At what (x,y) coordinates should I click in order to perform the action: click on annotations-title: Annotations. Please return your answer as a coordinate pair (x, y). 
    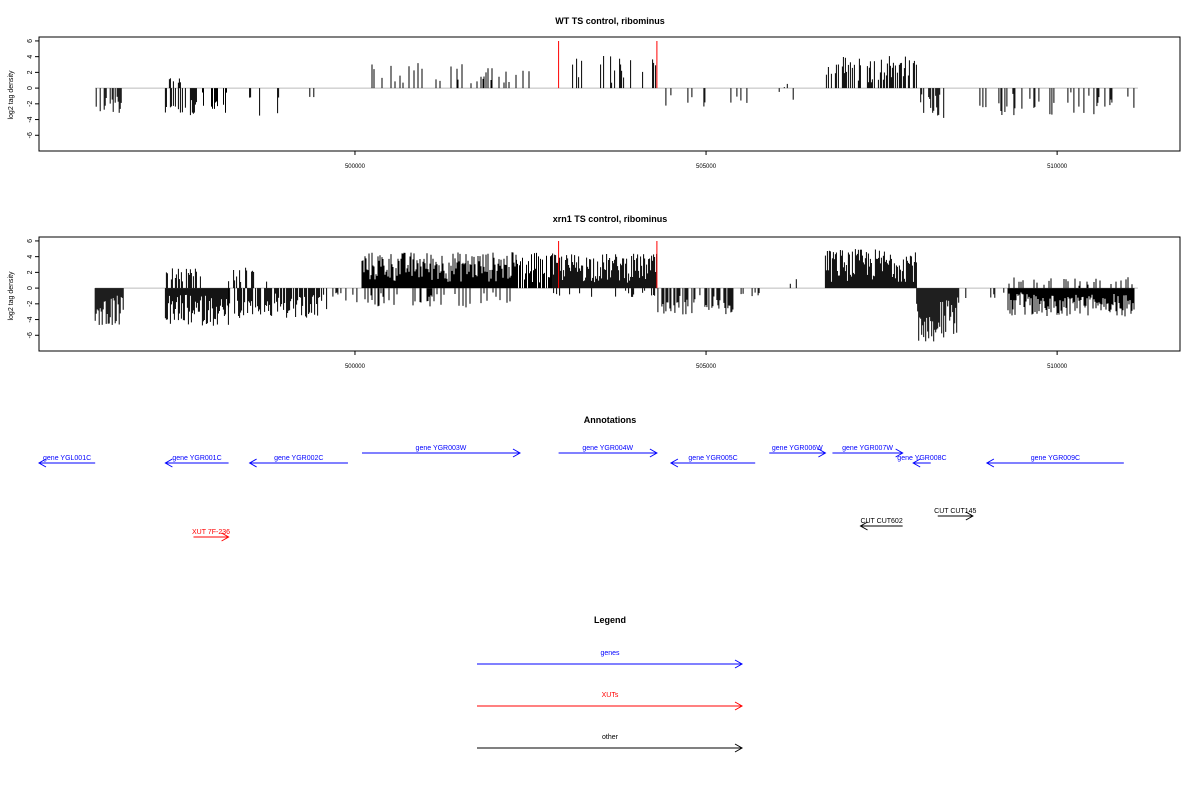
    Looking at the image, I should click on (610, 420).